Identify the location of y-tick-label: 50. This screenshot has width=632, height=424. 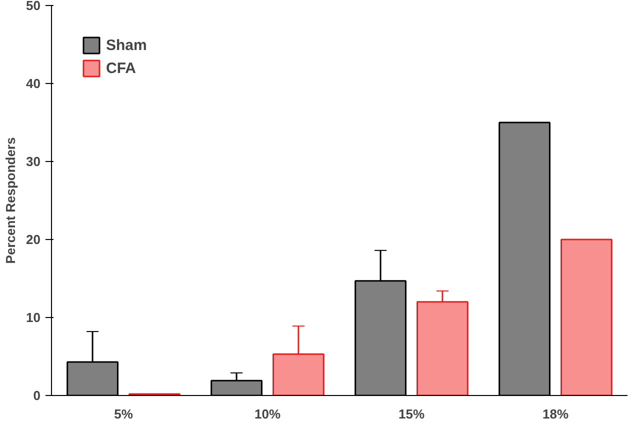
(33, 6).